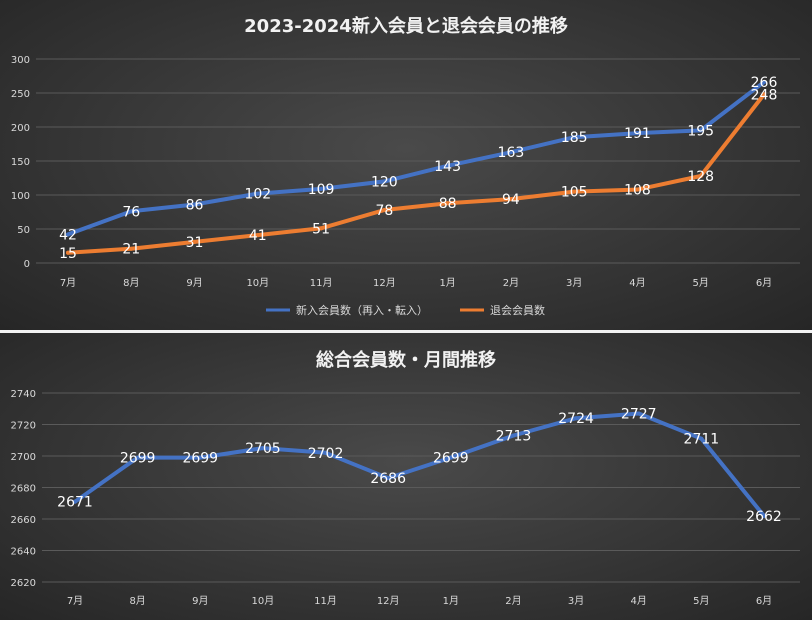 The width and height of the screenshot is (812, 620). I want to click on data-label: 51, so click(321, 229).